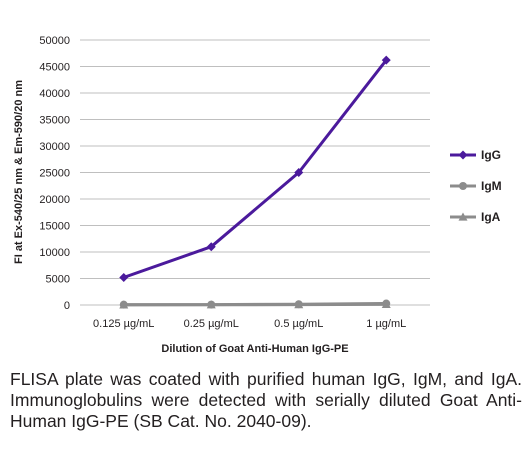  I want to click on x-axis-title: Dilution of Goat Anti-Human IgG-PE, so click(254, 349).